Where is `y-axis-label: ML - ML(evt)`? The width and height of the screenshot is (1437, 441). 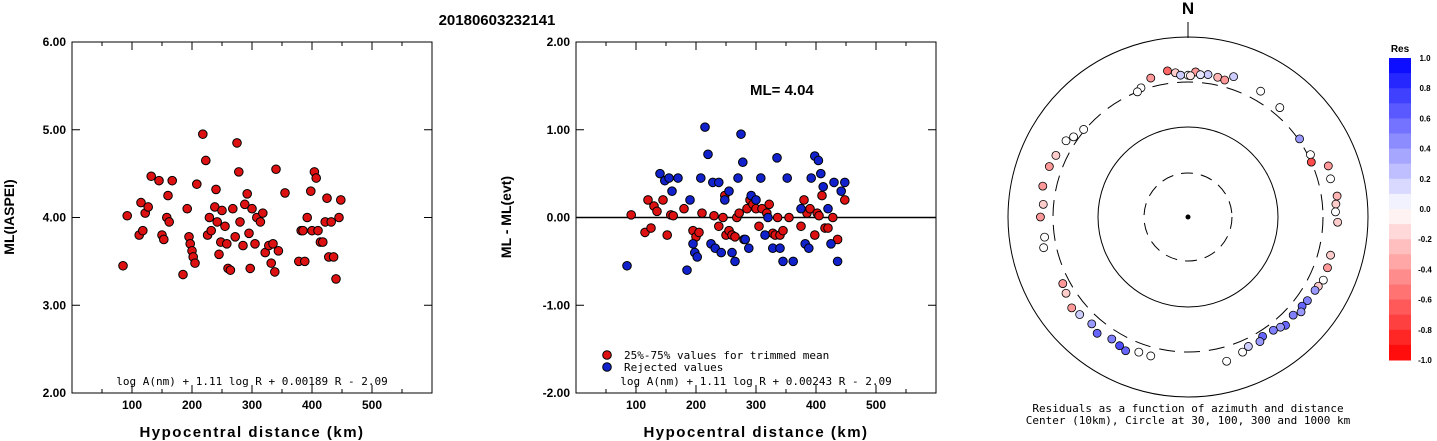 y-axis-label: ML - ML(evt) is located at coordinates (506, 217).